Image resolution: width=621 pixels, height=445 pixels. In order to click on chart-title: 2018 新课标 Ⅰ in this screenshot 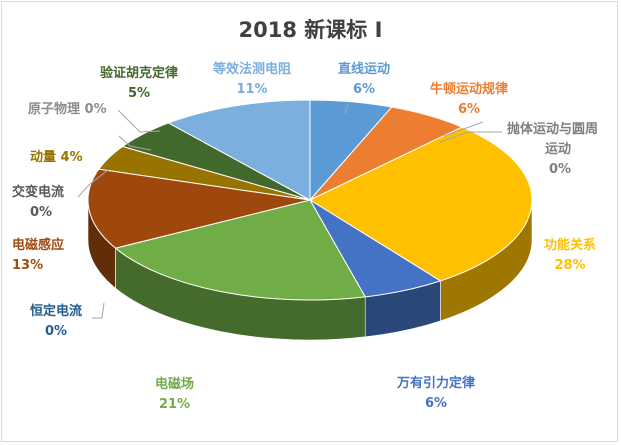, I will do `click(310, 30)`.